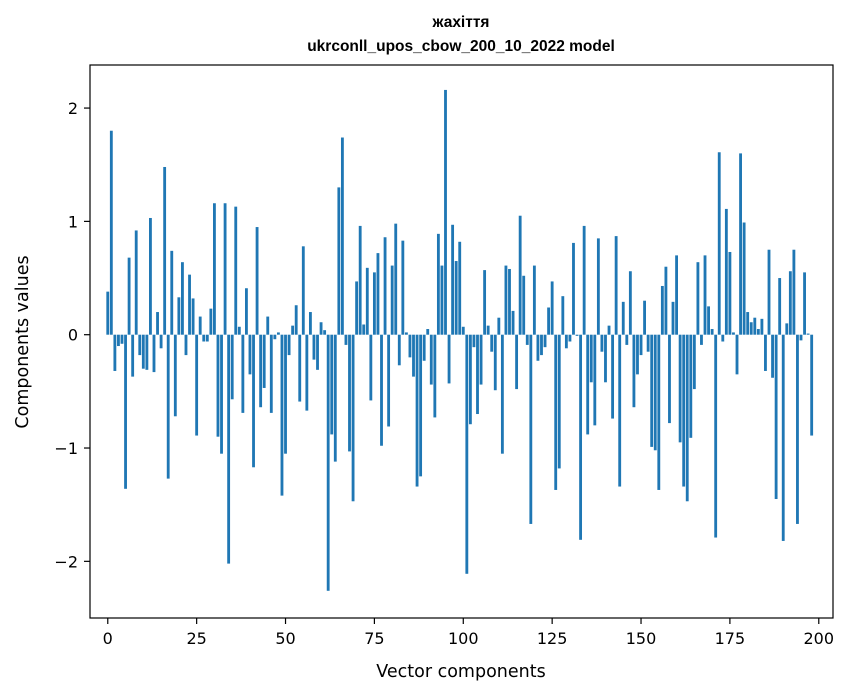  Describe the element at coordinates (460, 672) in the screenshot. I see `x-axis-label: Vector components` at that location.